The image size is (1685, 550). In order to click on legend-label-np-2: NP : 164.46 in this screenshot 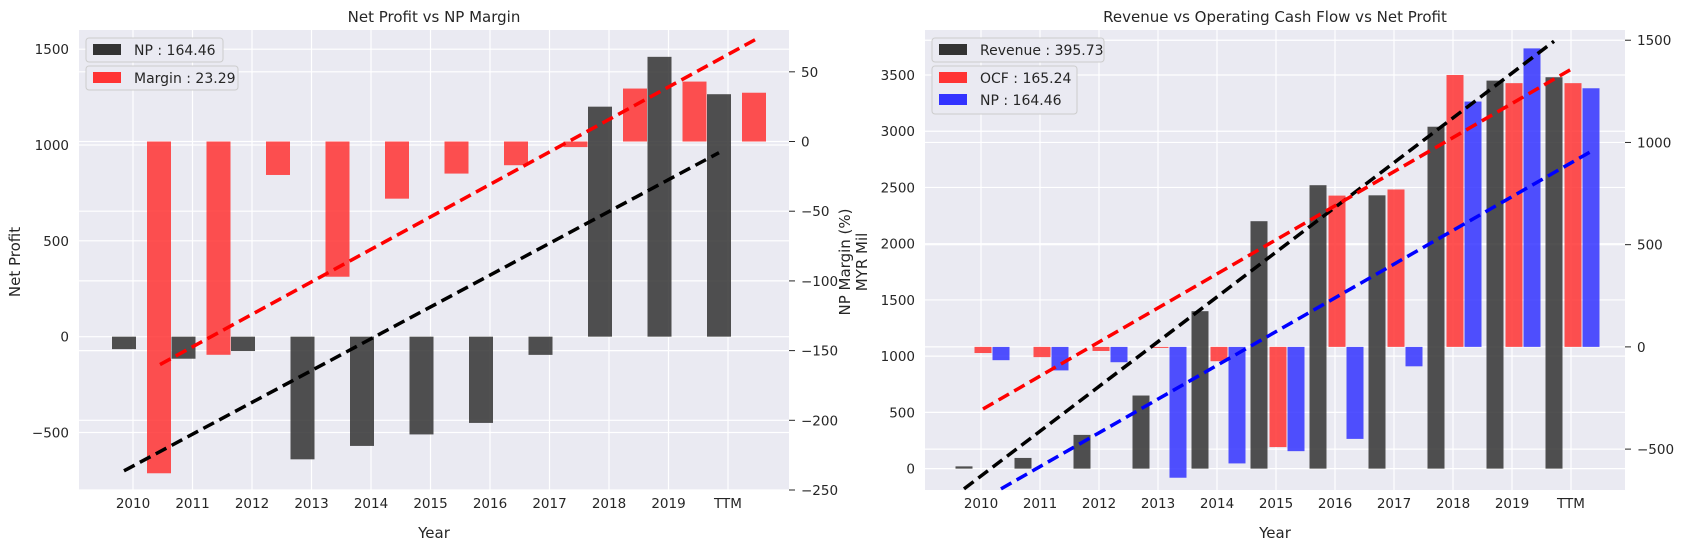, I will do `click(1021, 101)`.